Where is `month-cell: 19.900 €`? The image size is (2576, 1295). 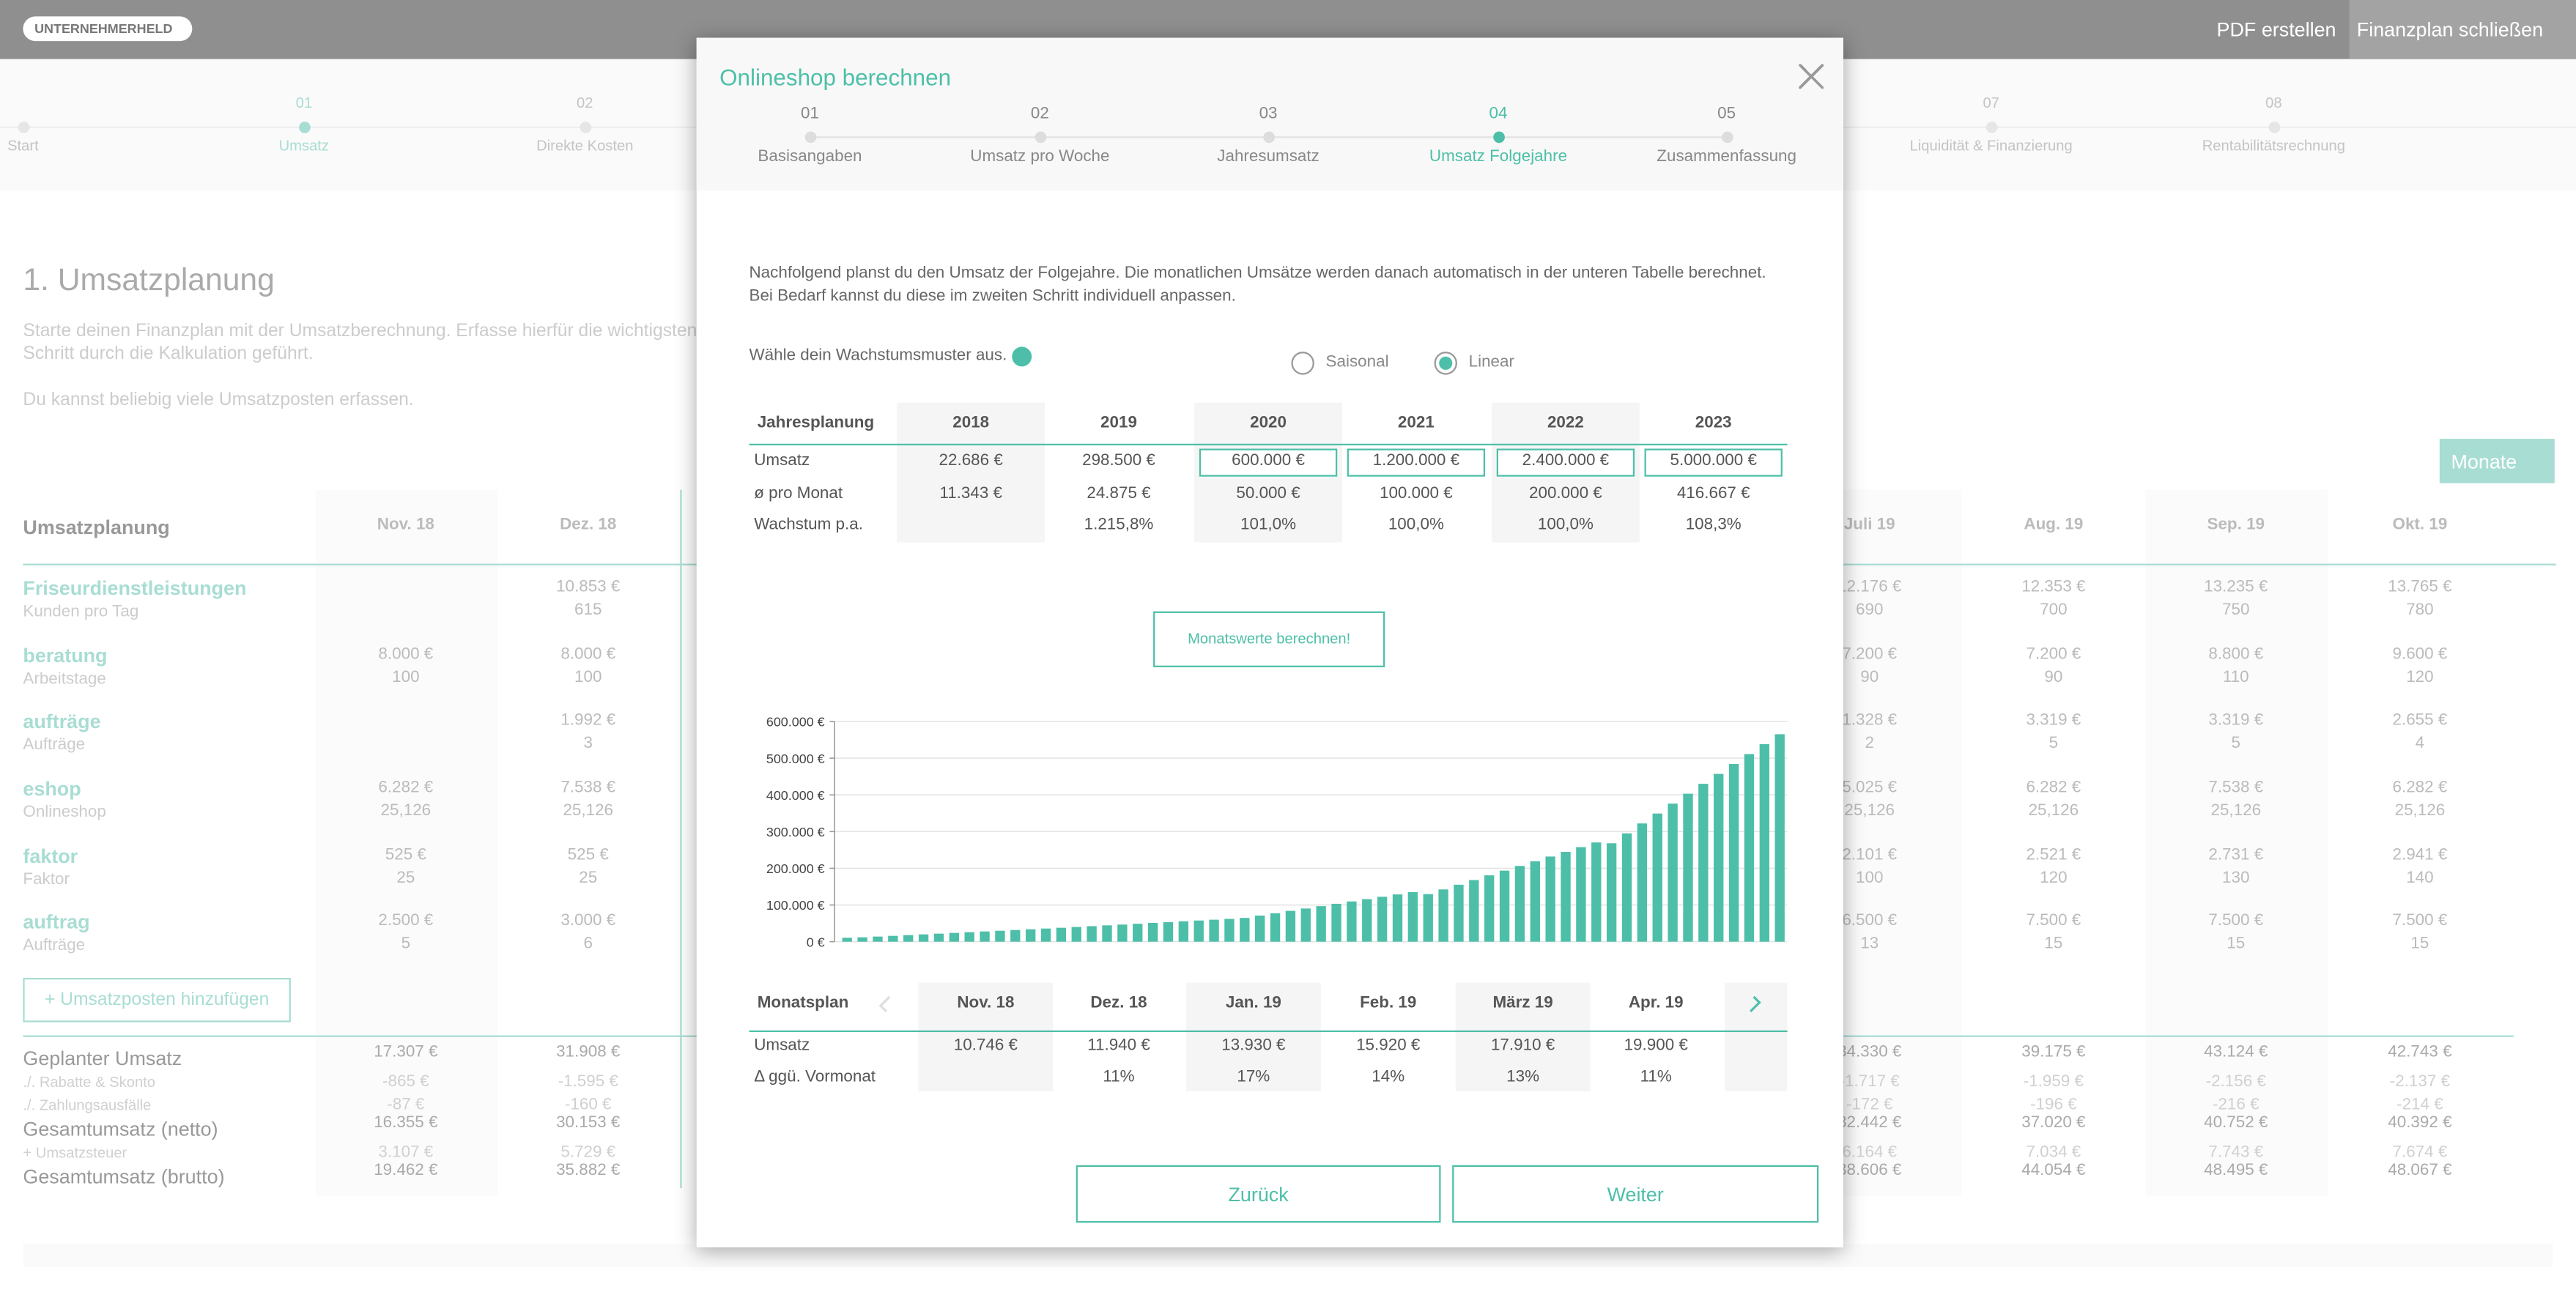
month-cell: 19.900 € is located at coordinates (1656, 1045).